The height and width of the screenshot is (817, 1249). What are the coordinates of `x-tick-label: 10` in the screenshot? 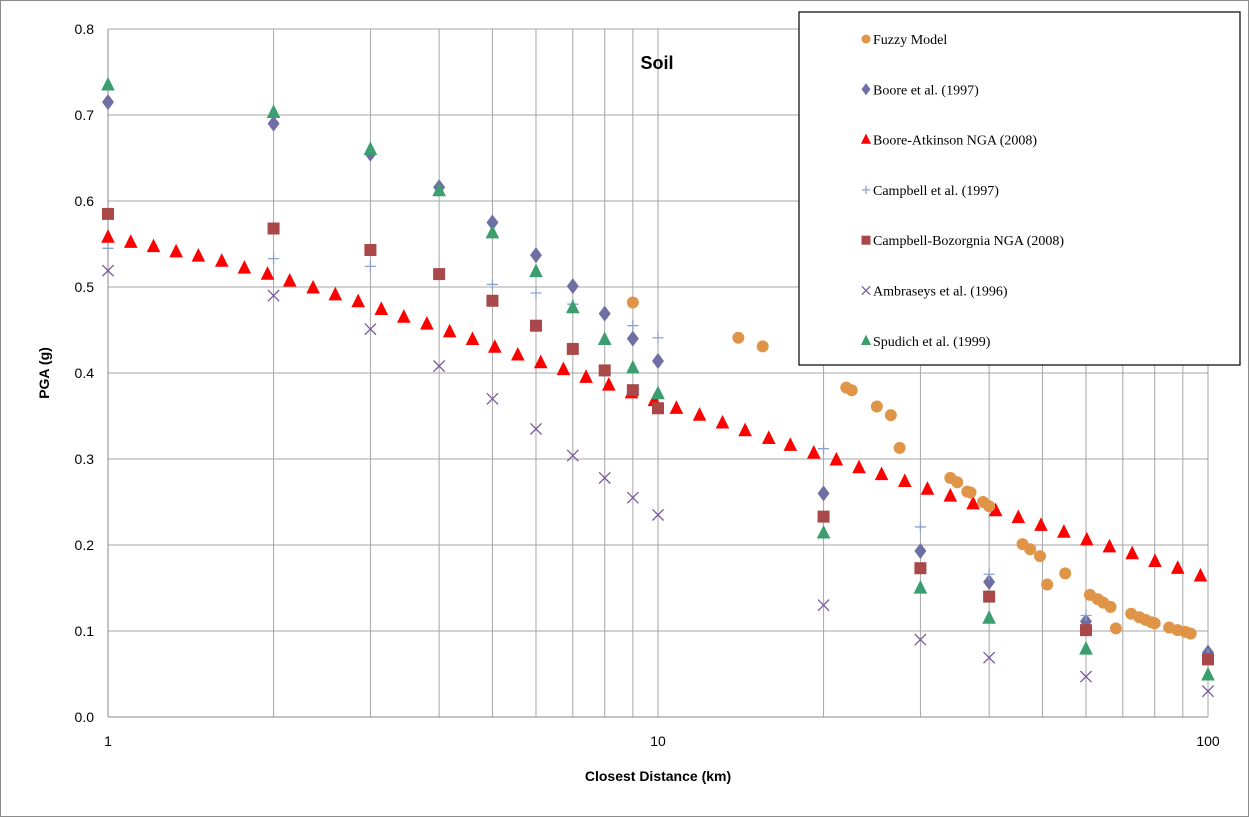 It's located at (658, 741).